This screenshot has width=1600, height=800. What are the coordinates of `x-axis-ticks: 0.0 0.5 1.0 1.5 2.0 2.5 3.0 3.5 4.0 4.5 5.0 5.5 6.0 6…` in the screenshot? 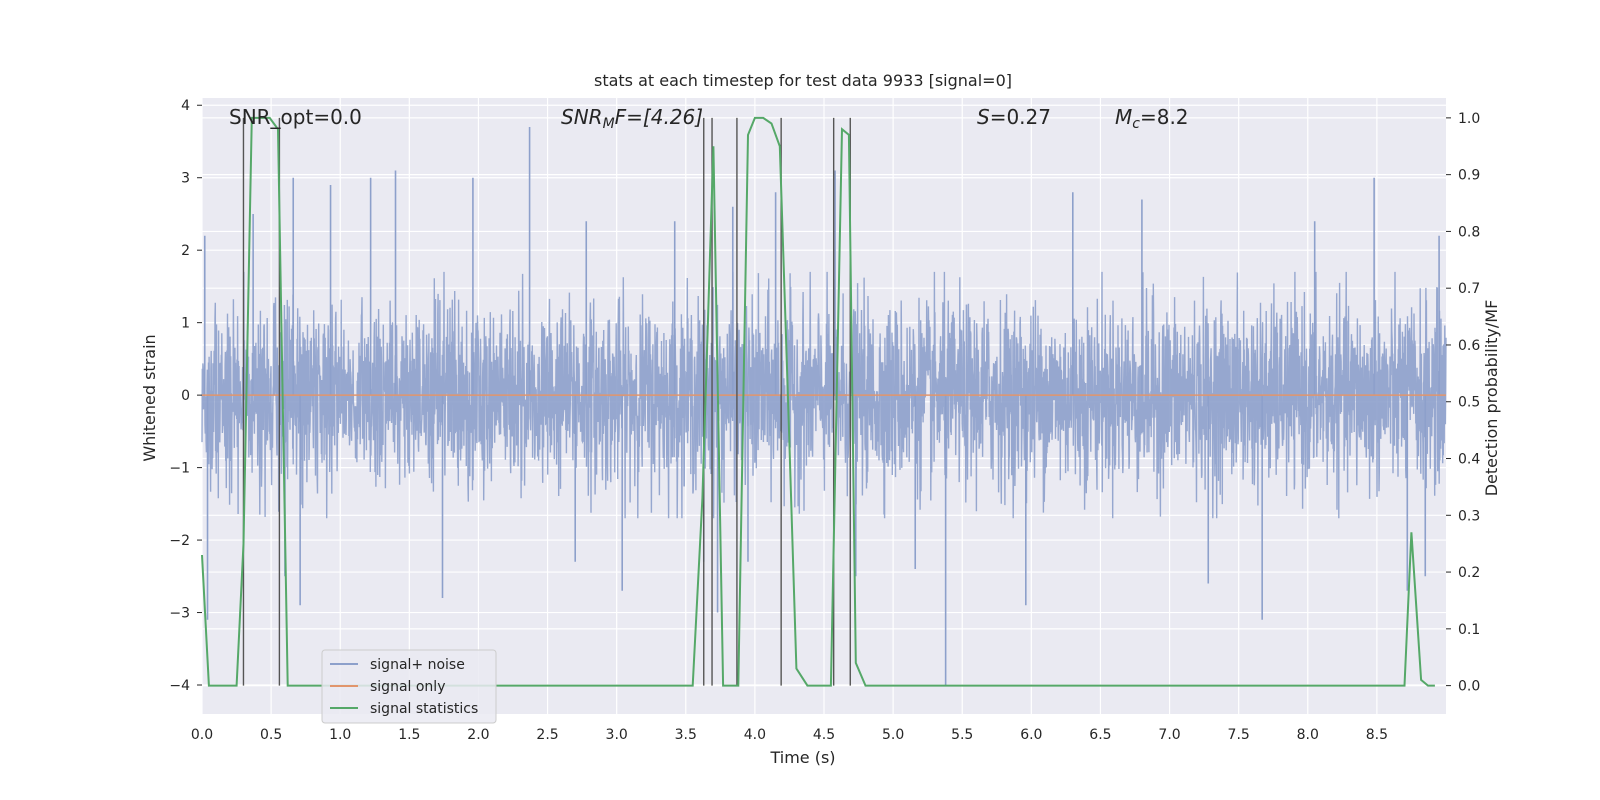 It's located at (789, 735).